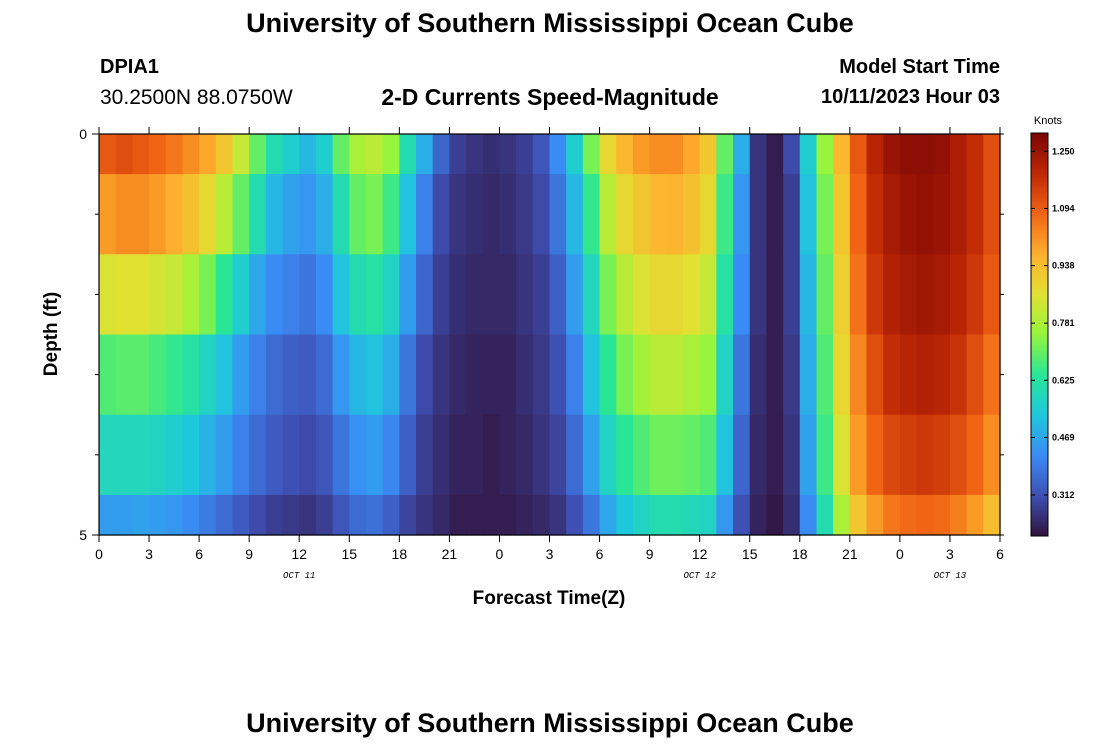 This screenshot has height=750, width=1100. What do you see at coordinates (1053, 323) in the screenshot?
I see `colorbar-ticks: 1.250 1.094 0.938 0.781 0.625 0.469 0.312` at bounding box center [1053, 323].